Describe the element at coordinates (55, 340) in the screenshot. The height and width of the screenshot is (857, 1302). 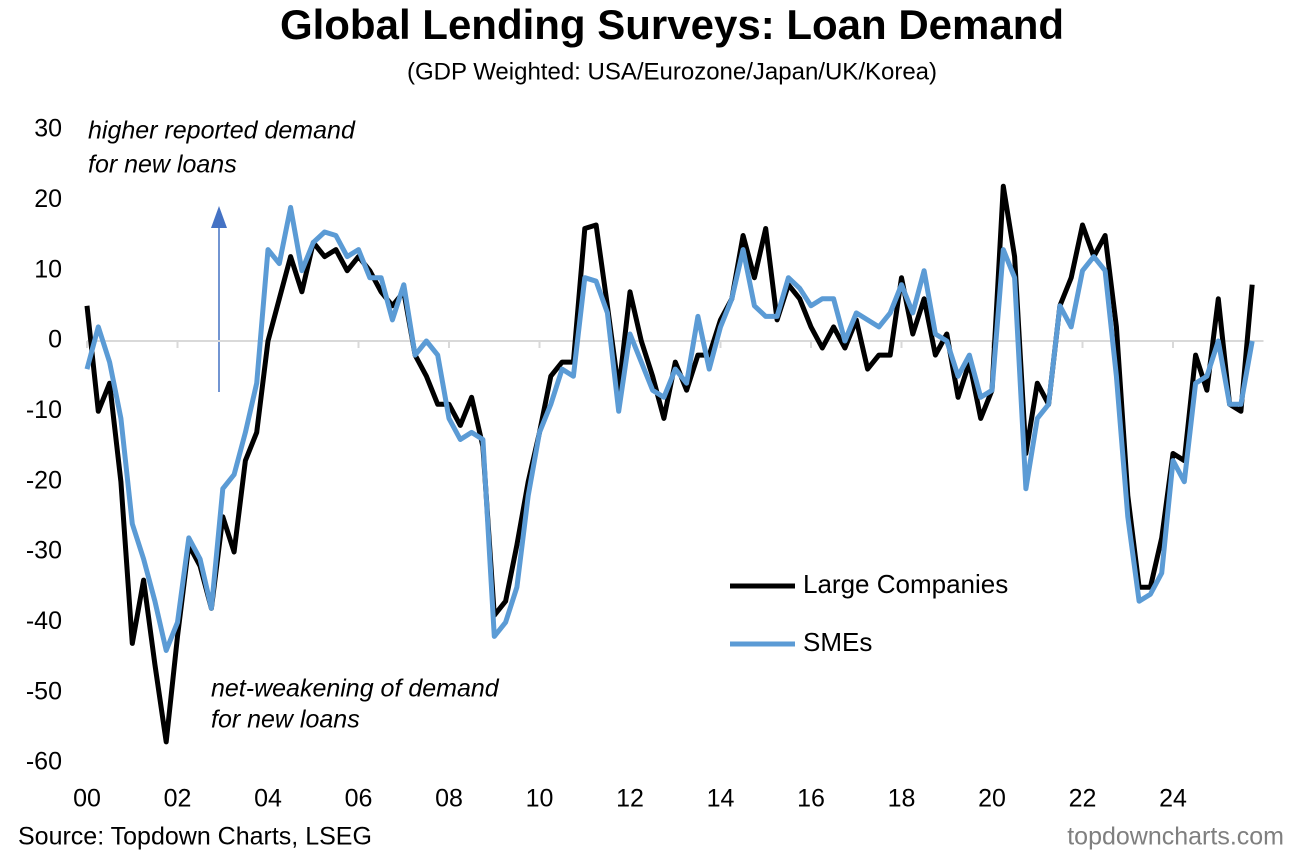
I see `y-tick-label: 0` at that location.